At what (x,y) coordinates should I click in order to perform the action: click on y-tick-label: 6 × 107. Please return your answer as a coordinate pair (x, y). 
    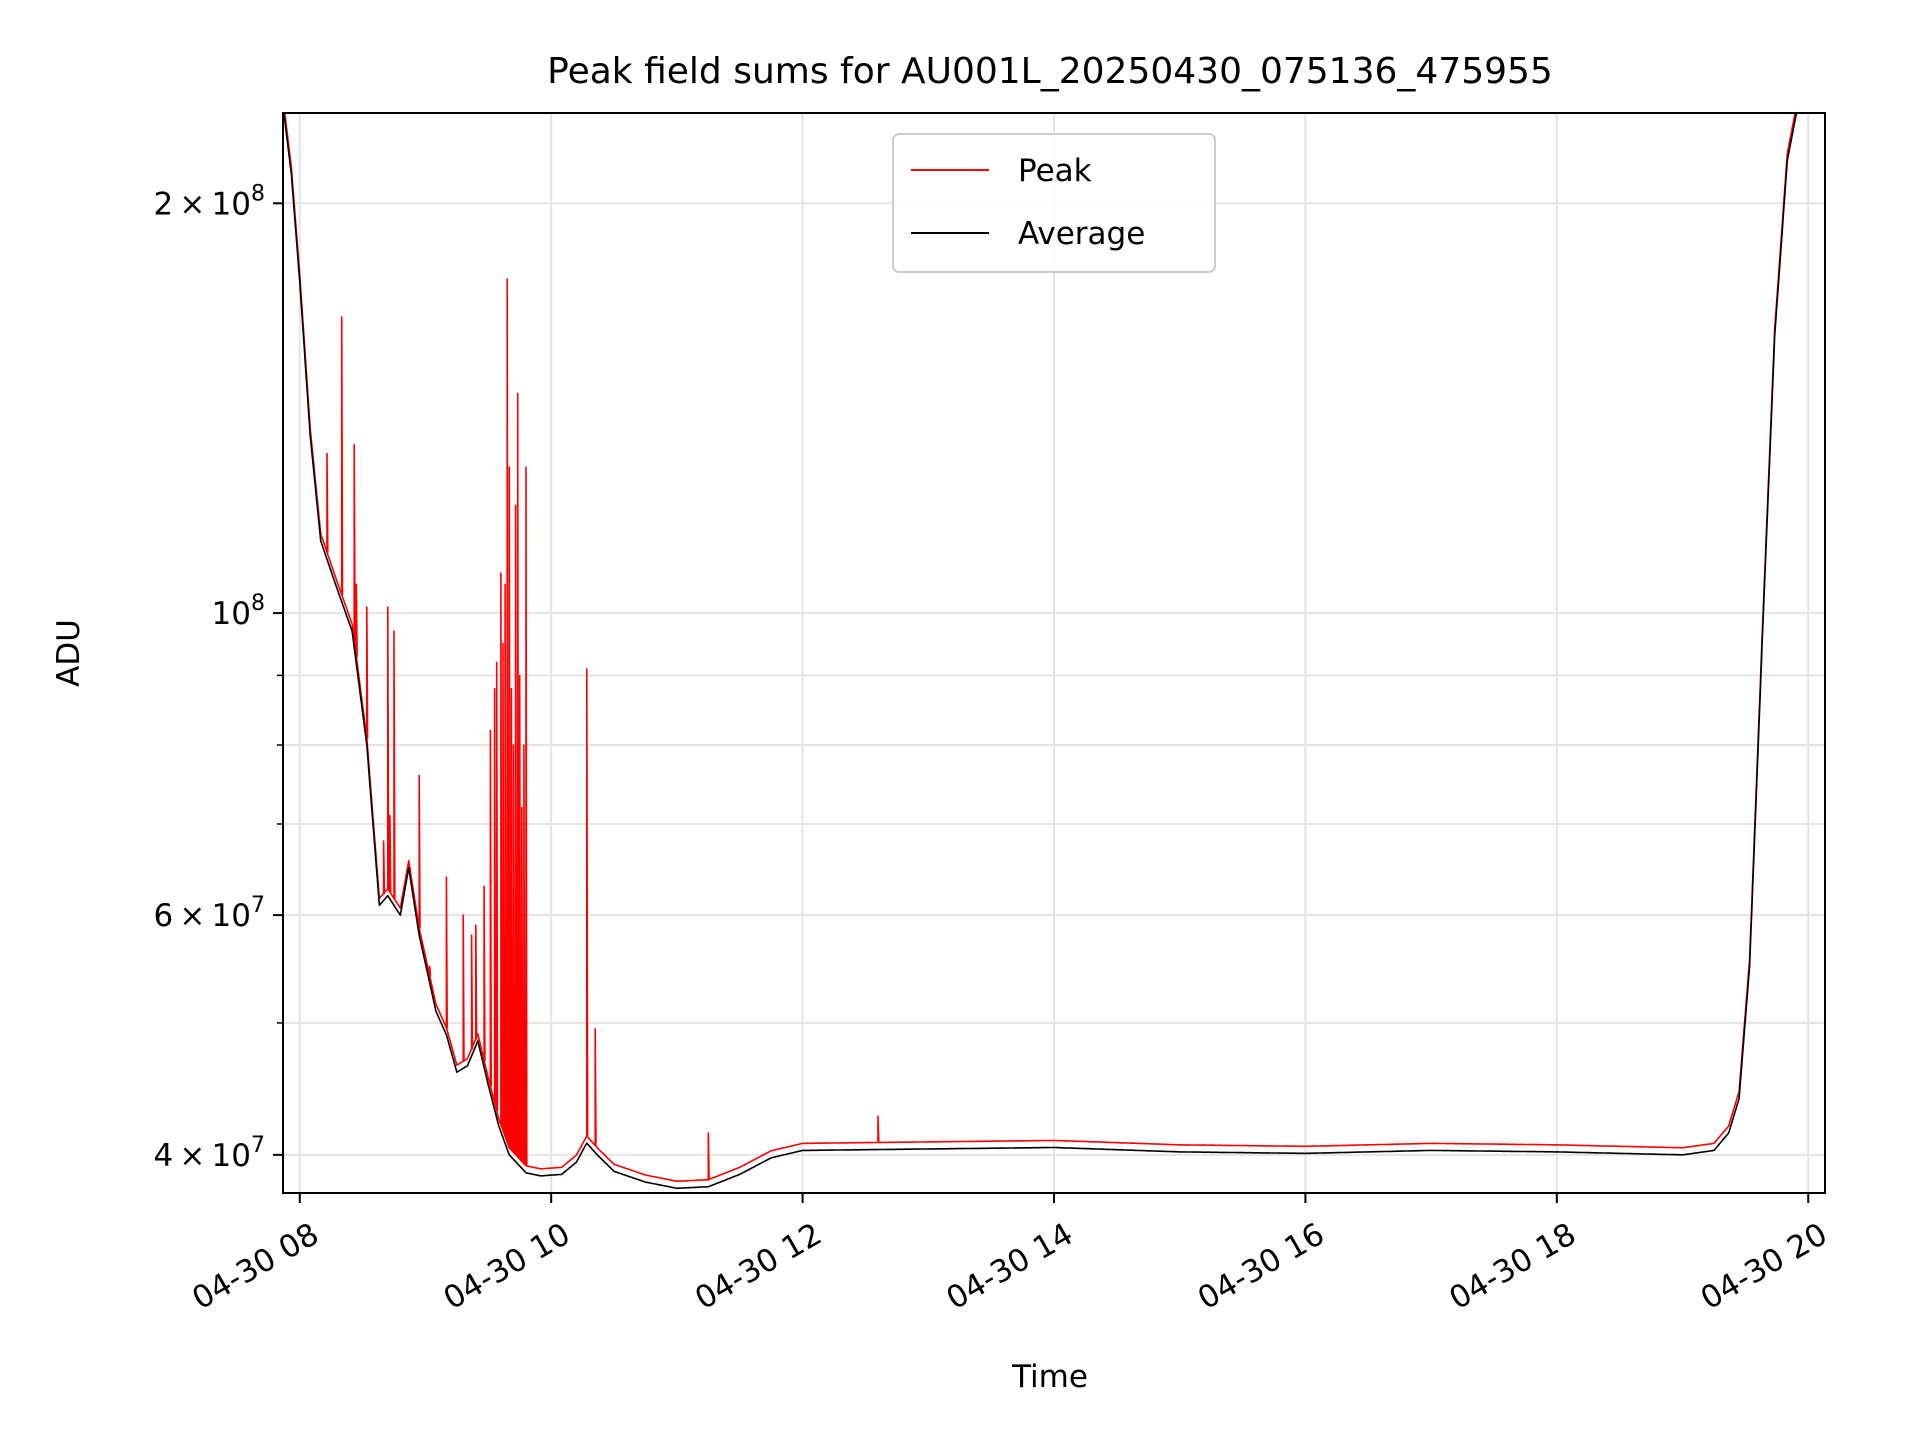
    Looking at the image, I should click on (209, 913).